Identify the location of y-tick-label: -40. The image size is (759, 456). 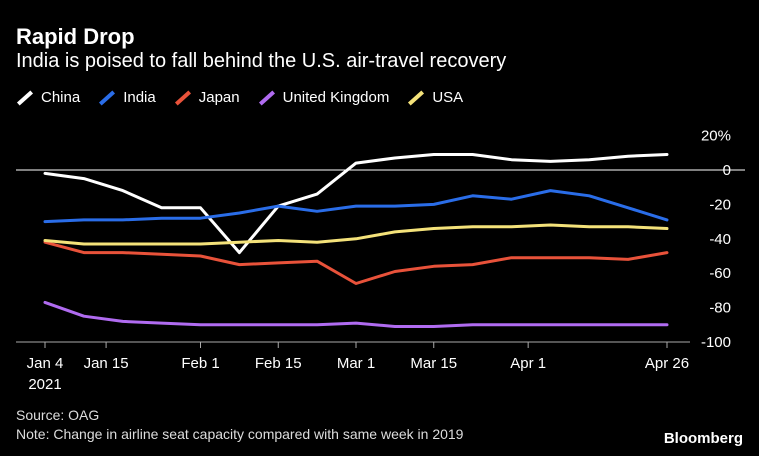
(720, 239).